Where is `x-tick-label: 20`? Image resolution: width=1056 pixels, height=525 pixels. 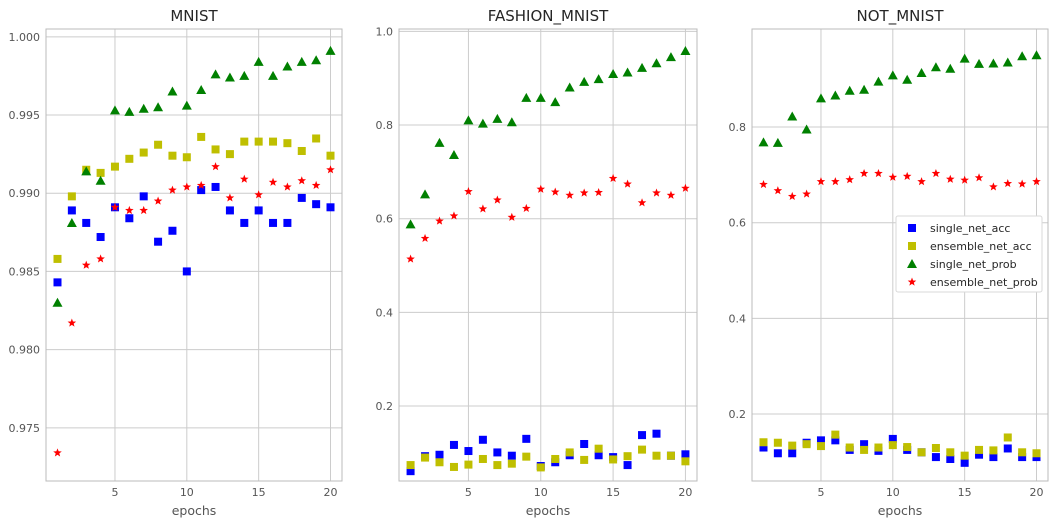
x-tick-label: 20 is located at coordinates (331, 492).